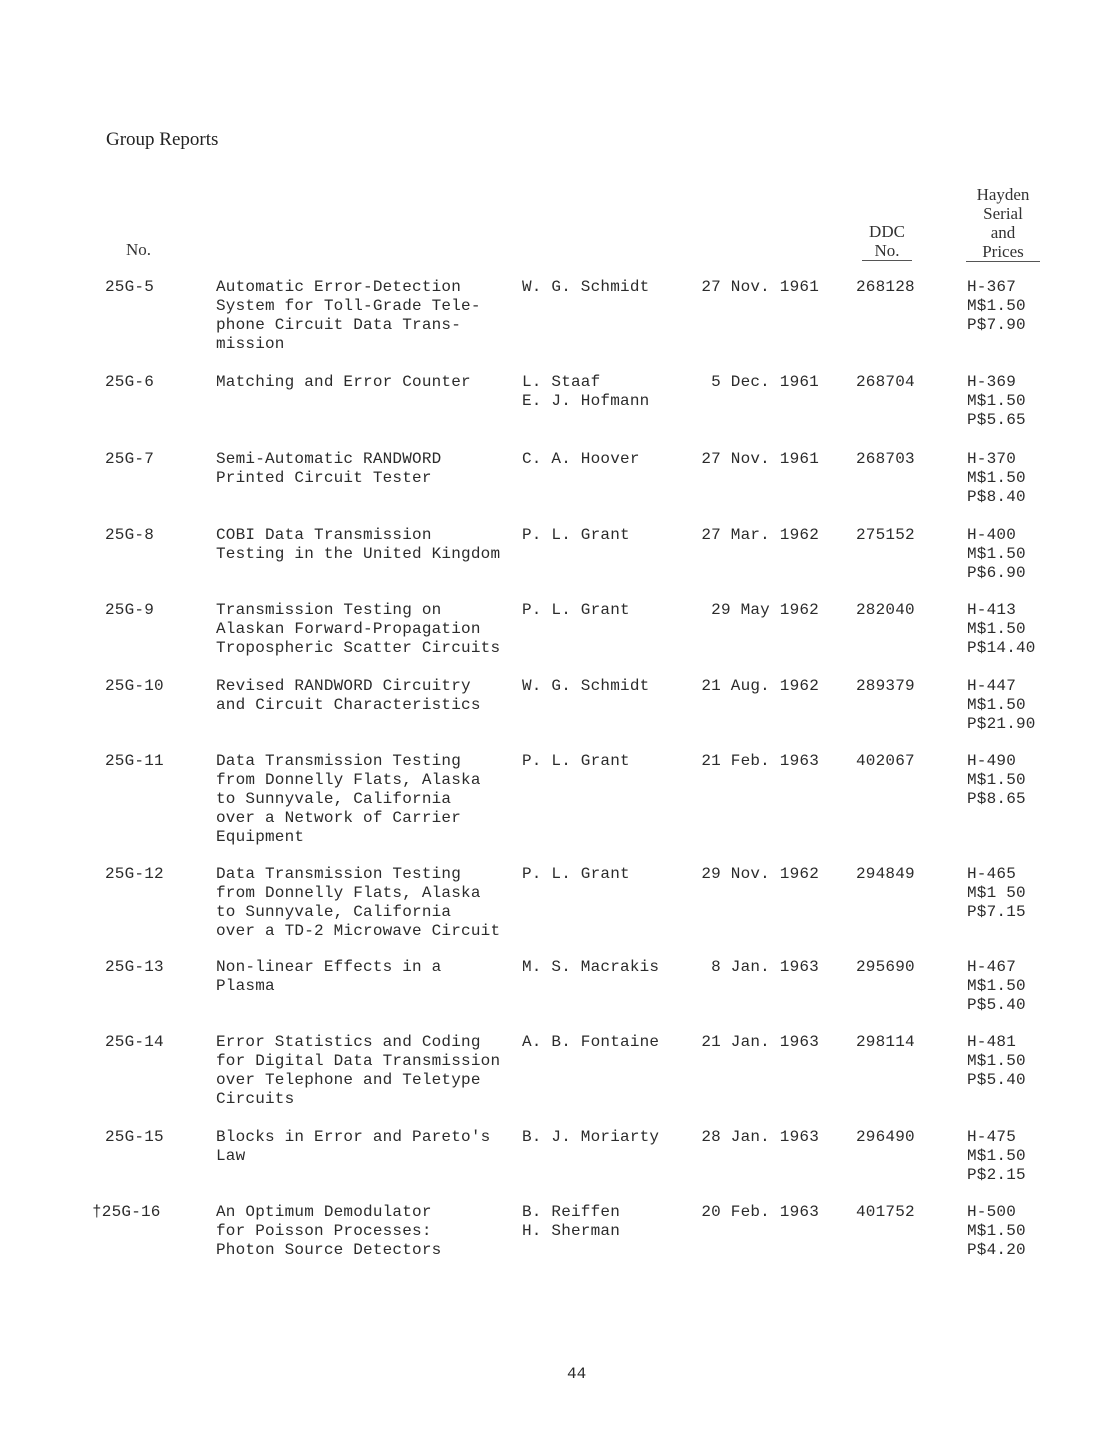  I want to click on column-header-ddc-line: DDC, so click(887, 231).